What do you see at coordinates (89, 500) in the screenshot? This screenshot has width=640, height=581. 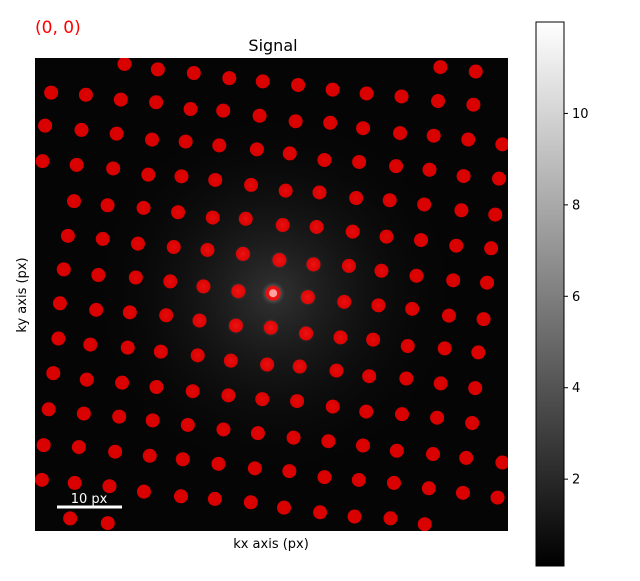 I see `scale-bar: 10 px` at bounding box center [89, 500].